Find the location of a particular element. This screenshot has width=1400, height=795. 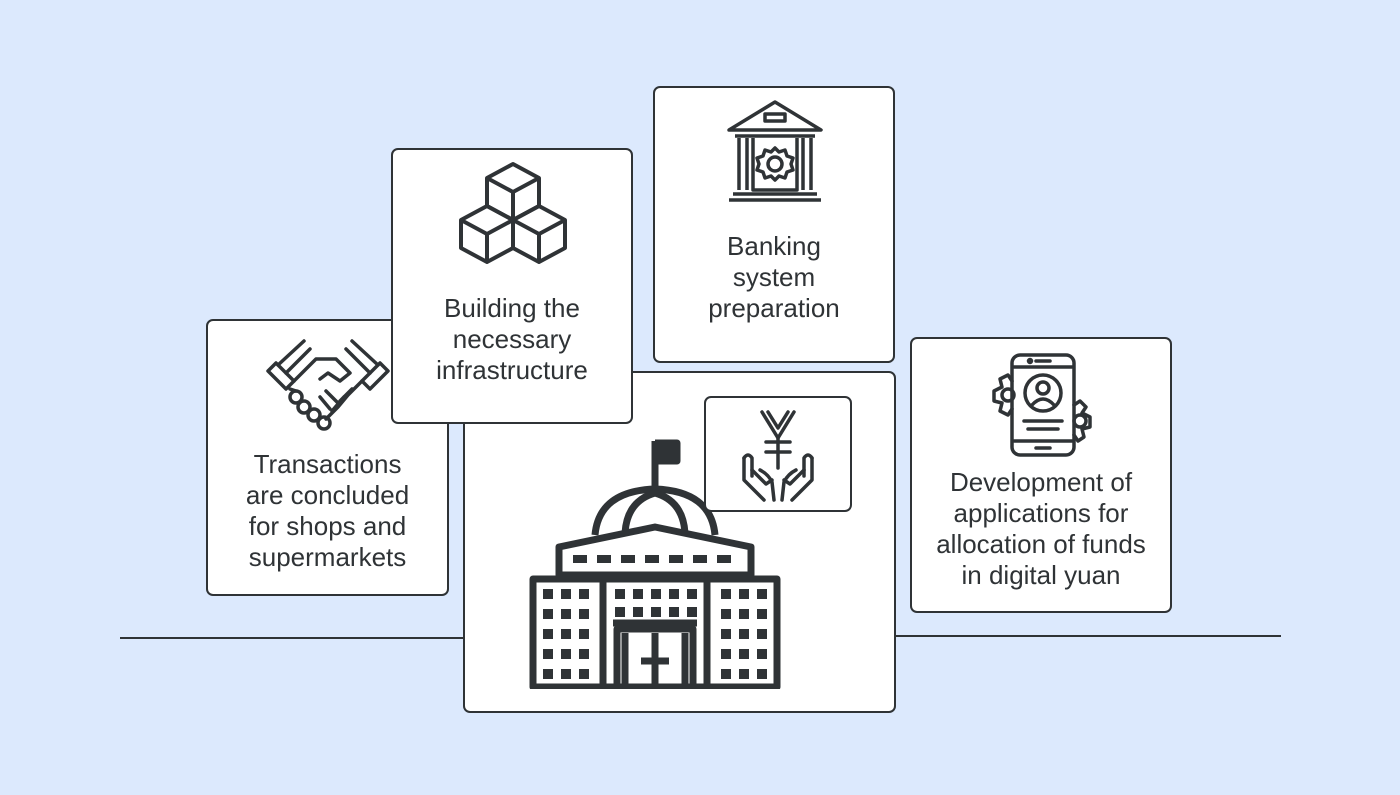

yuan-hands-icon is located at coordinates (778, 456).